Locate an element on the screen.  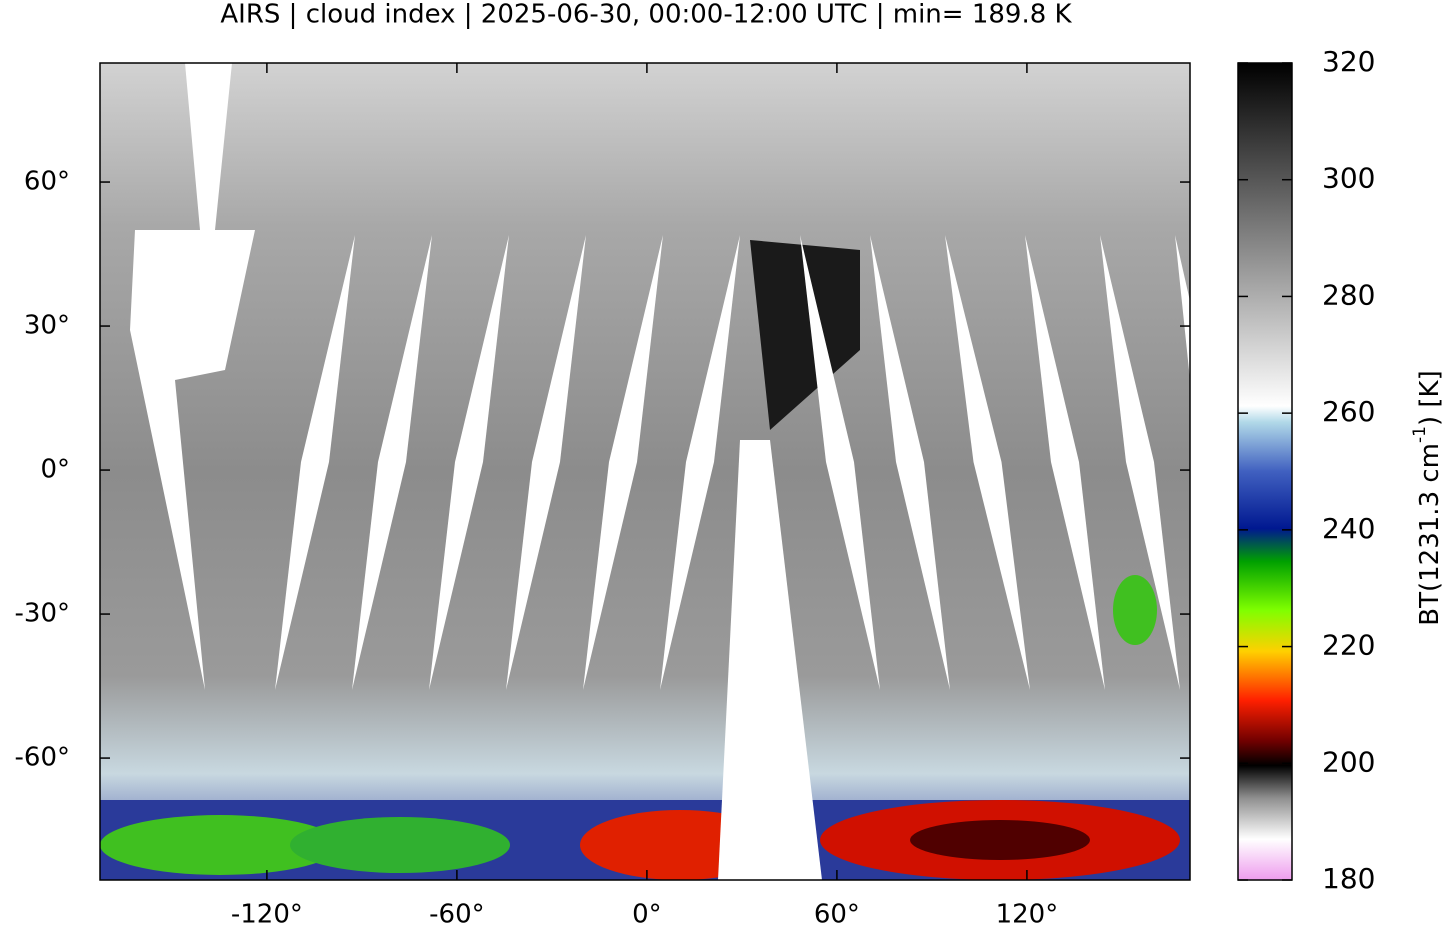
colorbar-tick-label: 200 is located at coordinates (1348, 761).